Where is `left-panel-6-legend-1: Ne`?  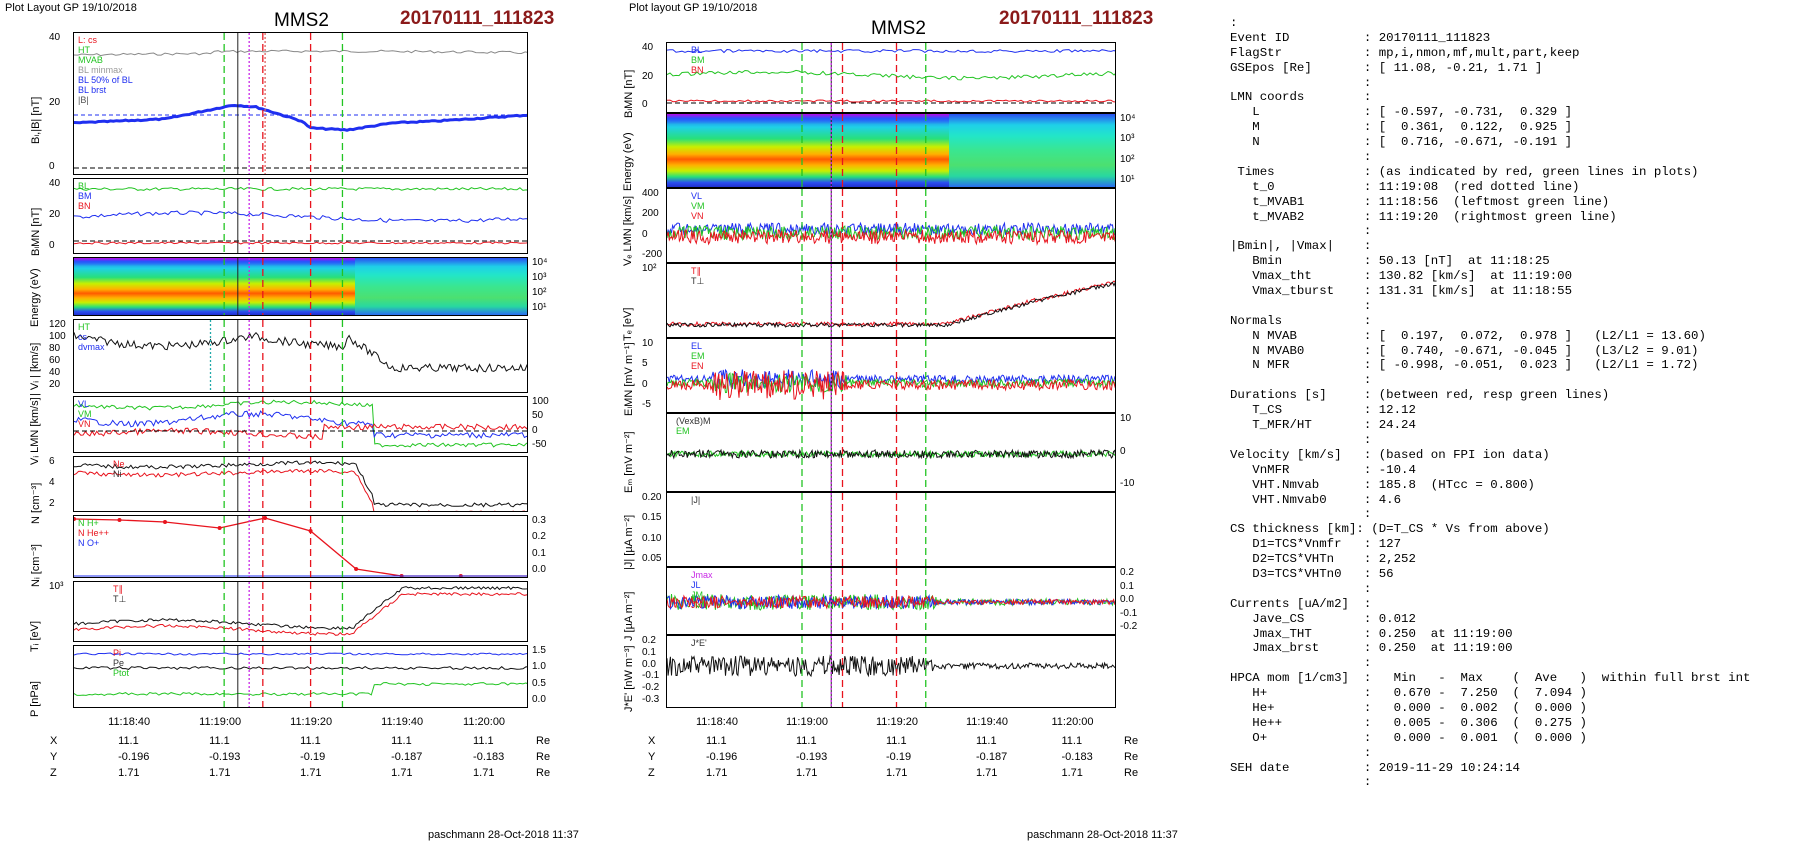 left-panel-6-legend-1: Ne is located at coordinates (119, 464).